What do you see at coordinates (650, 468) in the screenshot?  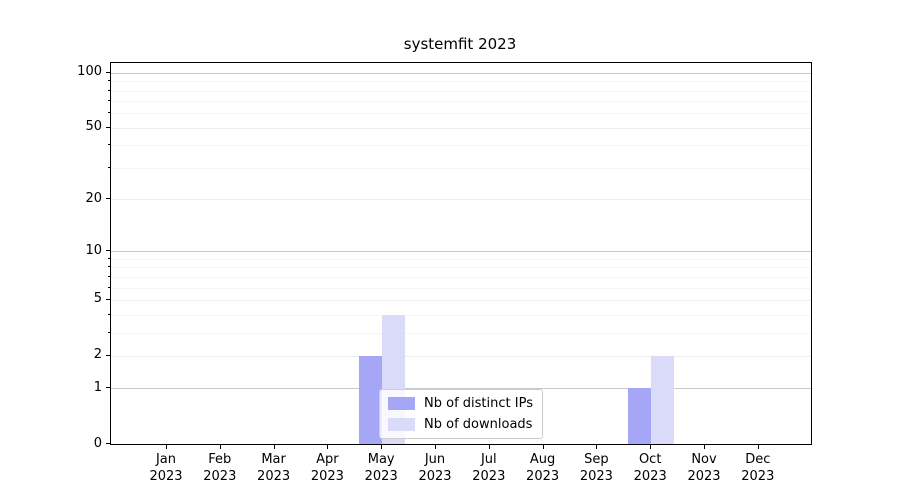 I see `x-tick-label-oct-2023: Oct 2023` at bounding box center [650, 468].